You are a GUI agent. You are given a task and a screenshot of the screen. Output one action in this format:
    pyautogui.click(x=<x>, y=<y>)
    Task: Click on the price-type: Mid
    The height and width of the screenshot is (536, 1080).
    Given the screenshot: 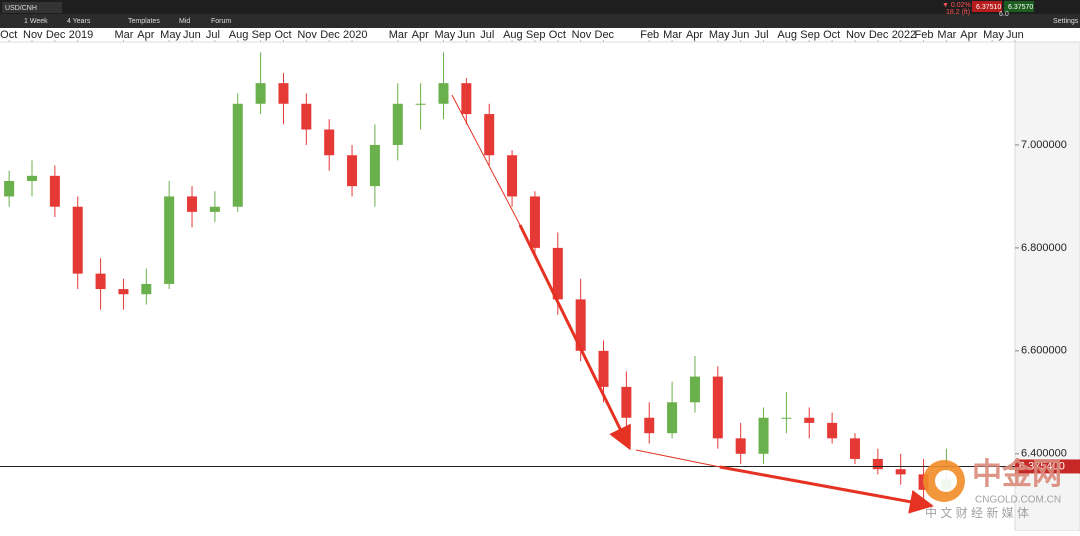 What is the action you would take?
    pyautogui.click(x=184, y=21)
    